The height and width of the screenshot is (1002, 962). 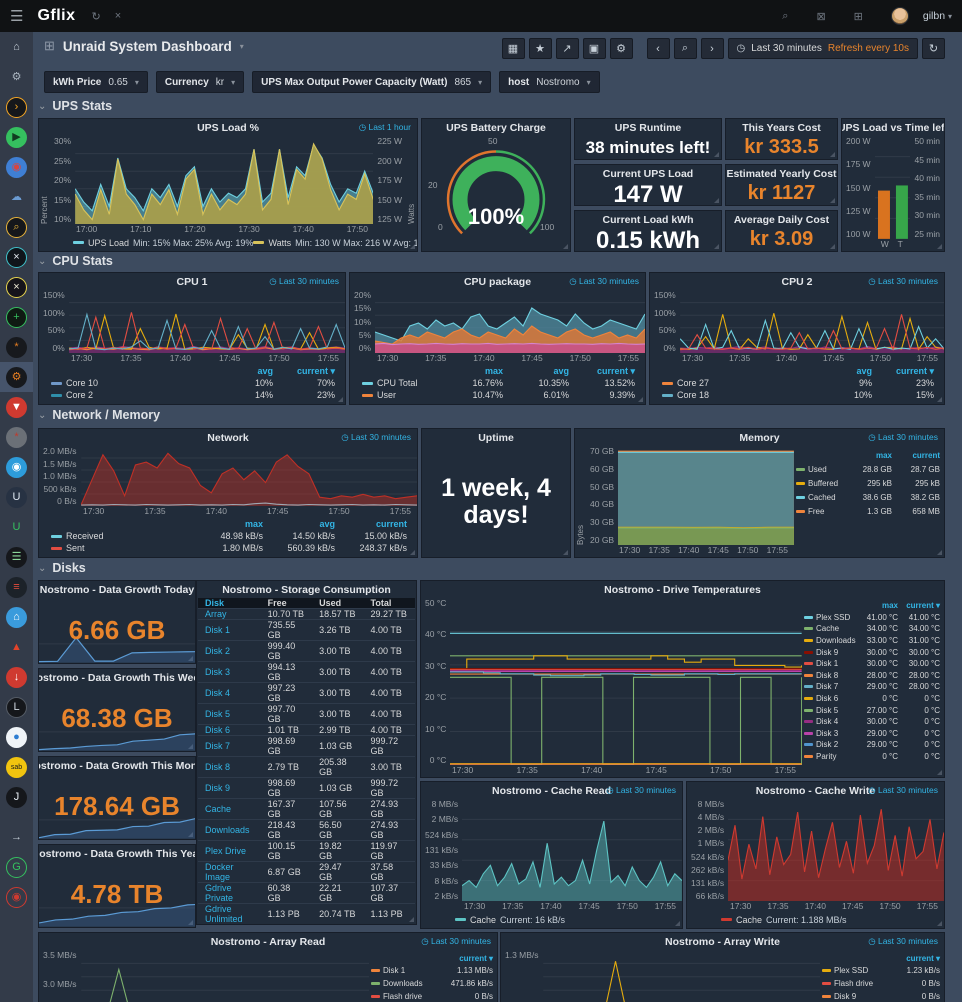 What do you see at coordinates (496, 127) in the screenshot?
I see `panel-title: UPS Battery Charge` at bounding box center [496, 127].